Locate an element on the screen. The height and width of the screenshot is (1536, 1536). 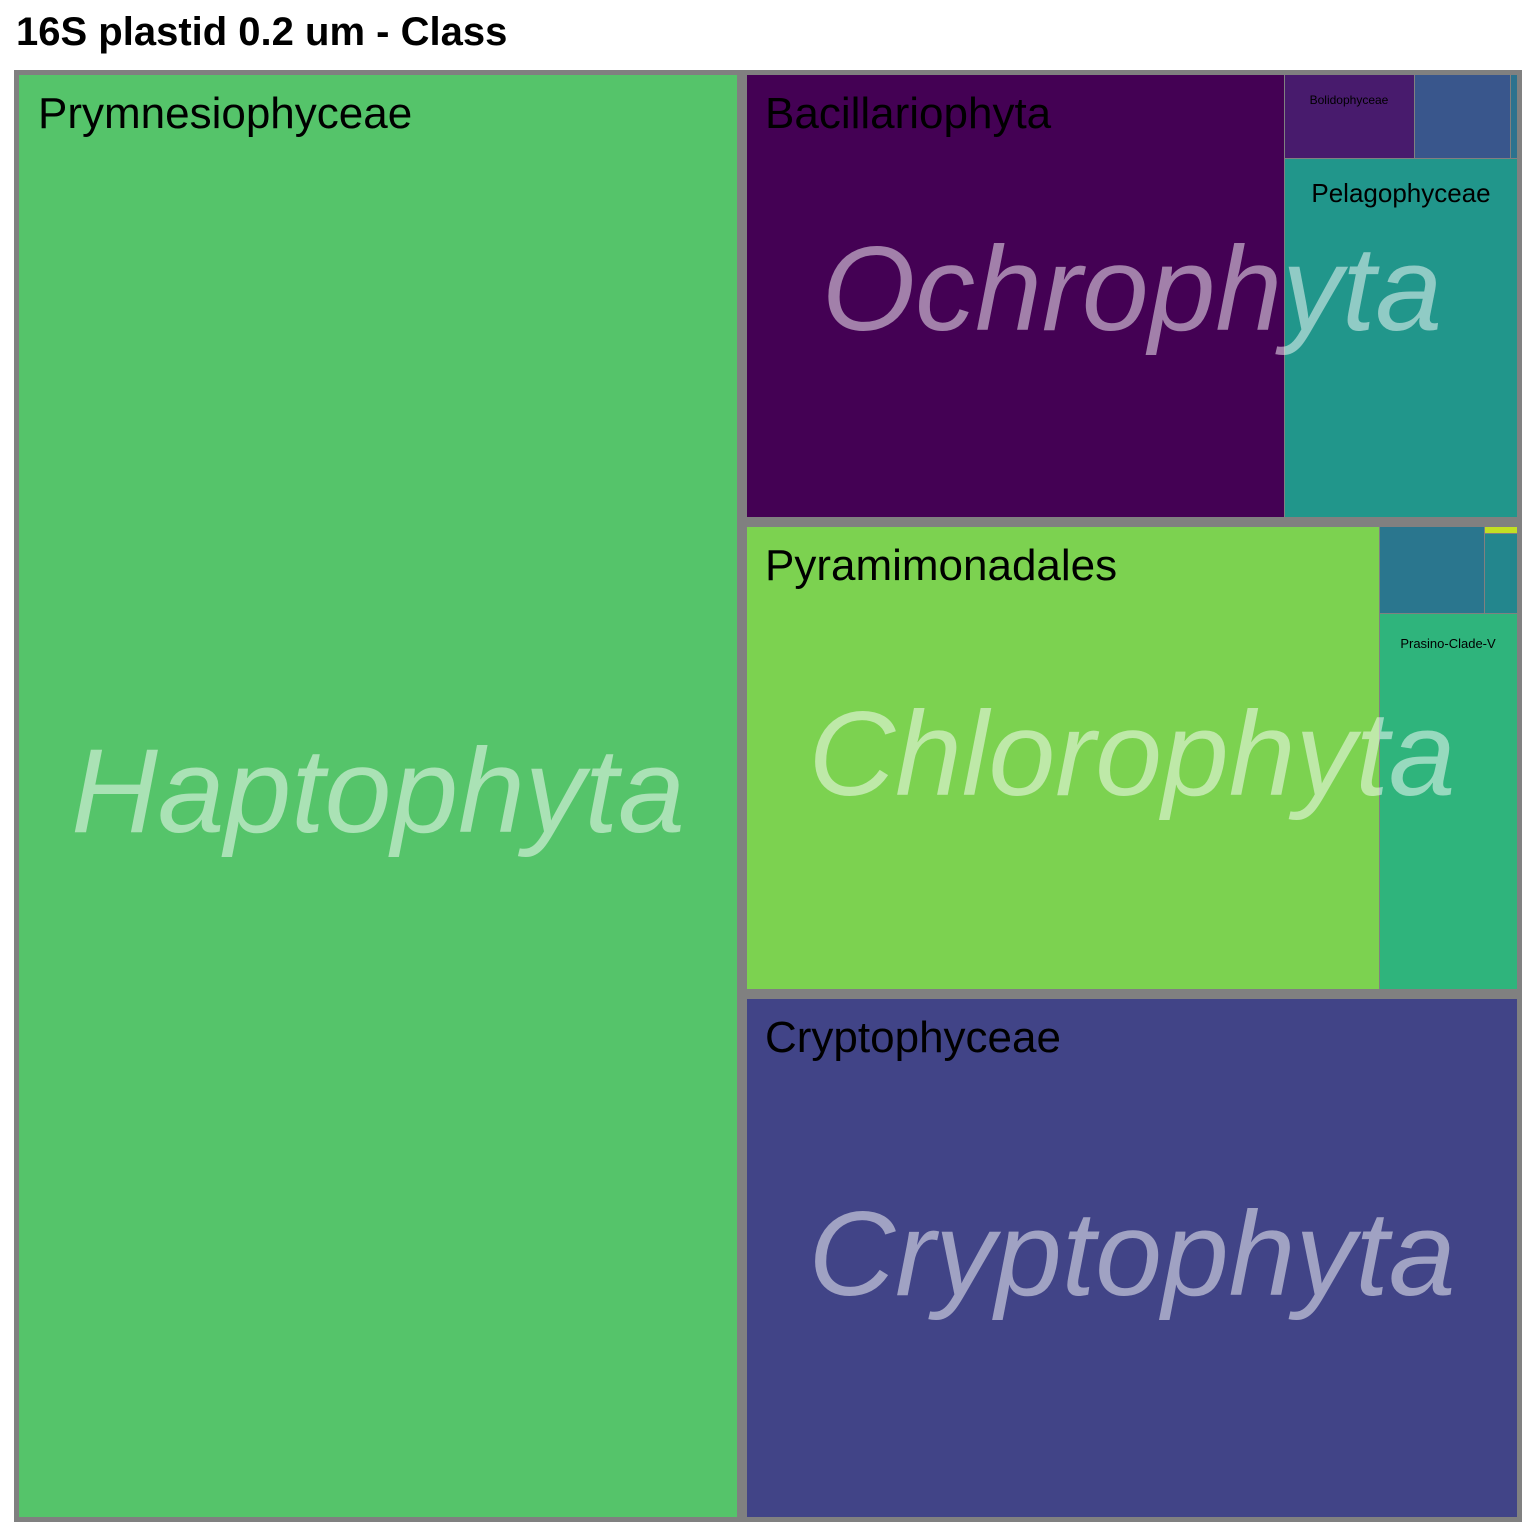
group-label-chlorophyta: Chlorophyta is located at coordinates (1131, 754).